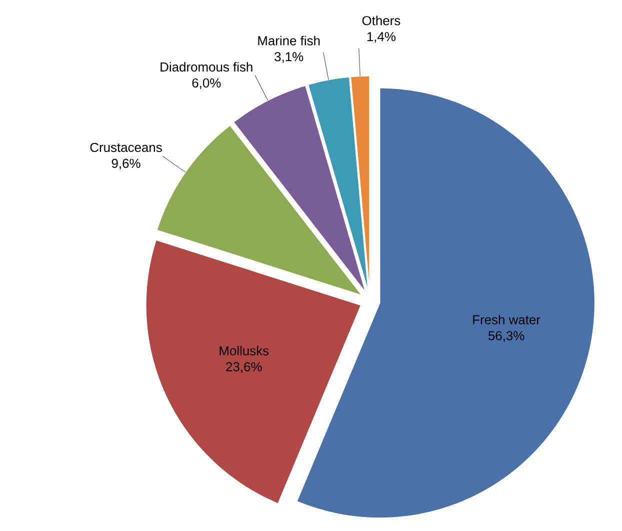 The image size is (622, 531). Describe the element at coordinates (506, 319) in the screenshot. I see `slice-label: Fresh water` at that location.